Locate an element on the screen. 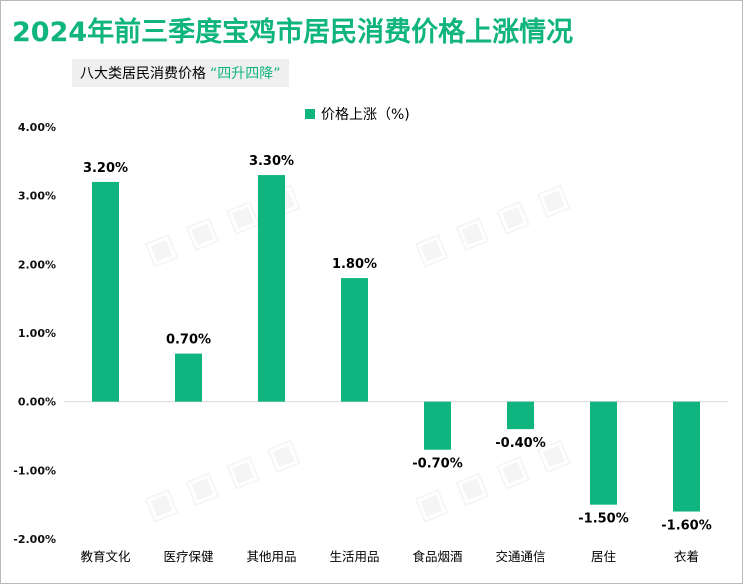  data-label: -0.70% is located at coordinates (437, 464).